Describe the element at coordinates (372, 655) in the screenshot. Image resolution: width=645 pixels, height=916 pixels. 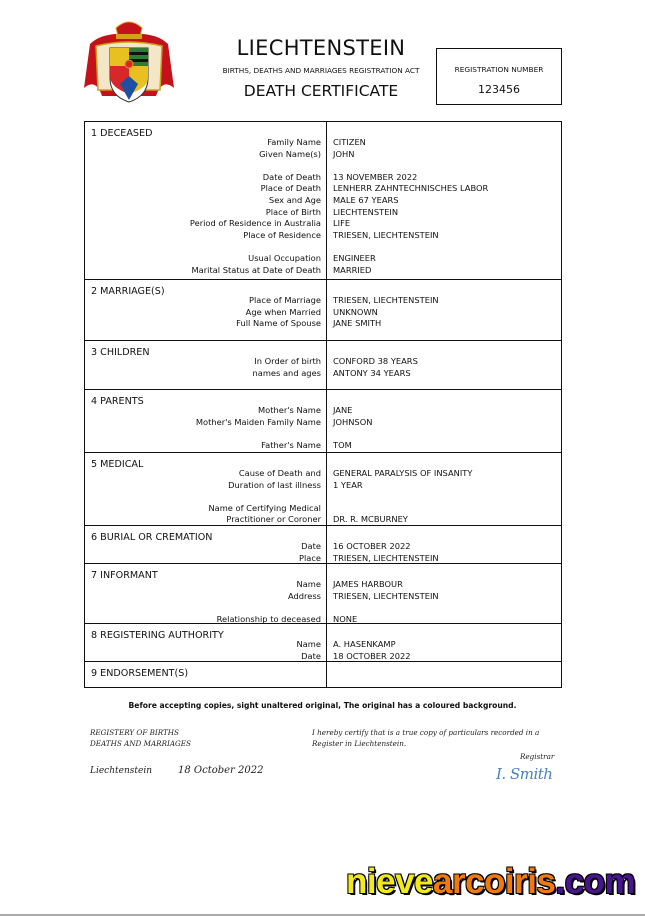
I see `field-value: 18 OCTOBER 2022` at that location.